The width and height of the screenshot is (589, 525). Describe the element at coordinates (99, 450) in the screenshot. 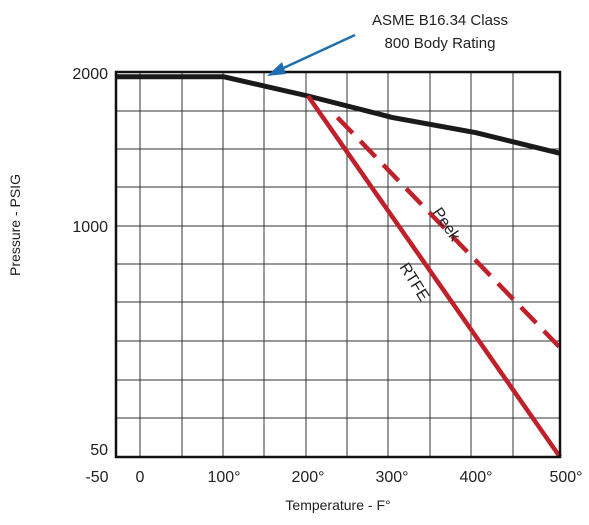

I see `y-tick-label: 50` at that location.